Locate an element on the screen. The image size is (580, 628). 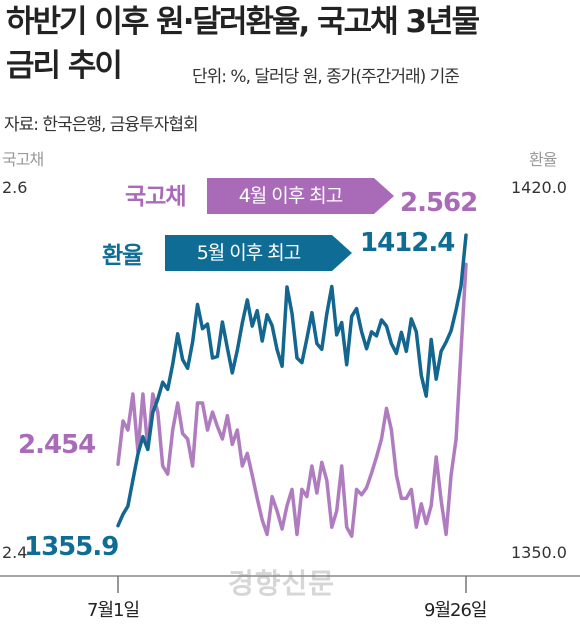
right-axis-title: 환율 is located at coordinates (543, 159).